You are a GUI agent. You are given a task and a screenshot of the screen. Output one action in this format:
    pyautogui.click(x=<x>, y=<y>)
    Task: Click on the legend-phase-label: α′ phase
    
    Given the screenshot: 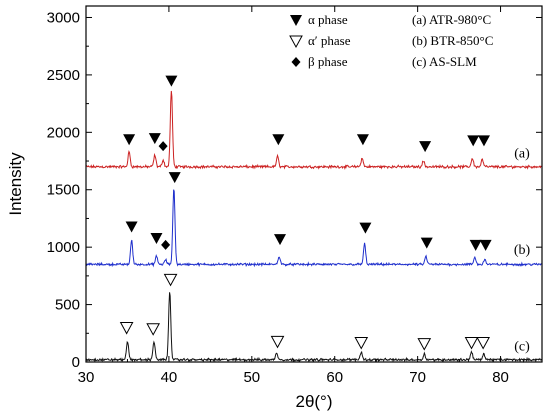 What is the action you would take?
    pyautogui.click(x=329, y=40)
    